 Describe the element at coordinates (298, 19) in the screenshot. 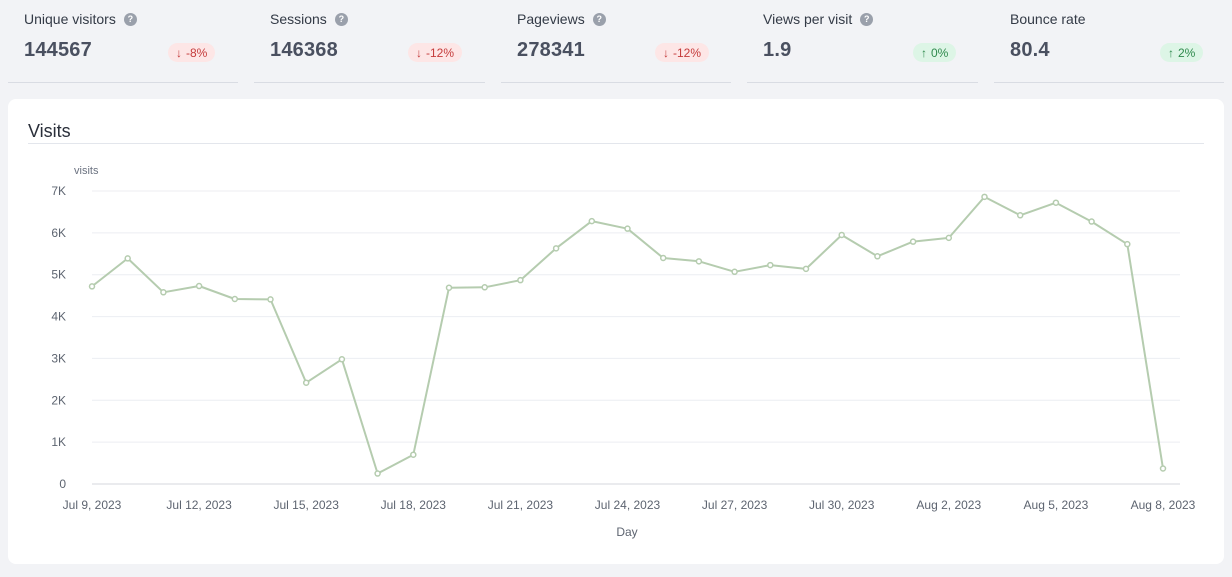

I see `metric-label: Sessions` at that location.